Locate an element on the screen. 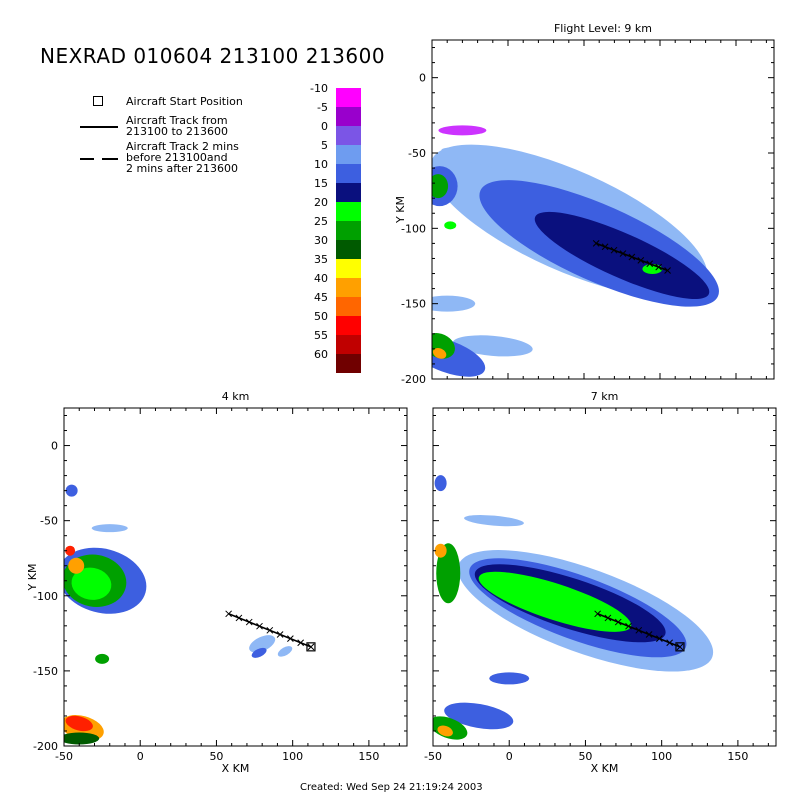 This screenshot has height=800, width=800. x-tick-label: 100 is located at coordinates (661, 756).